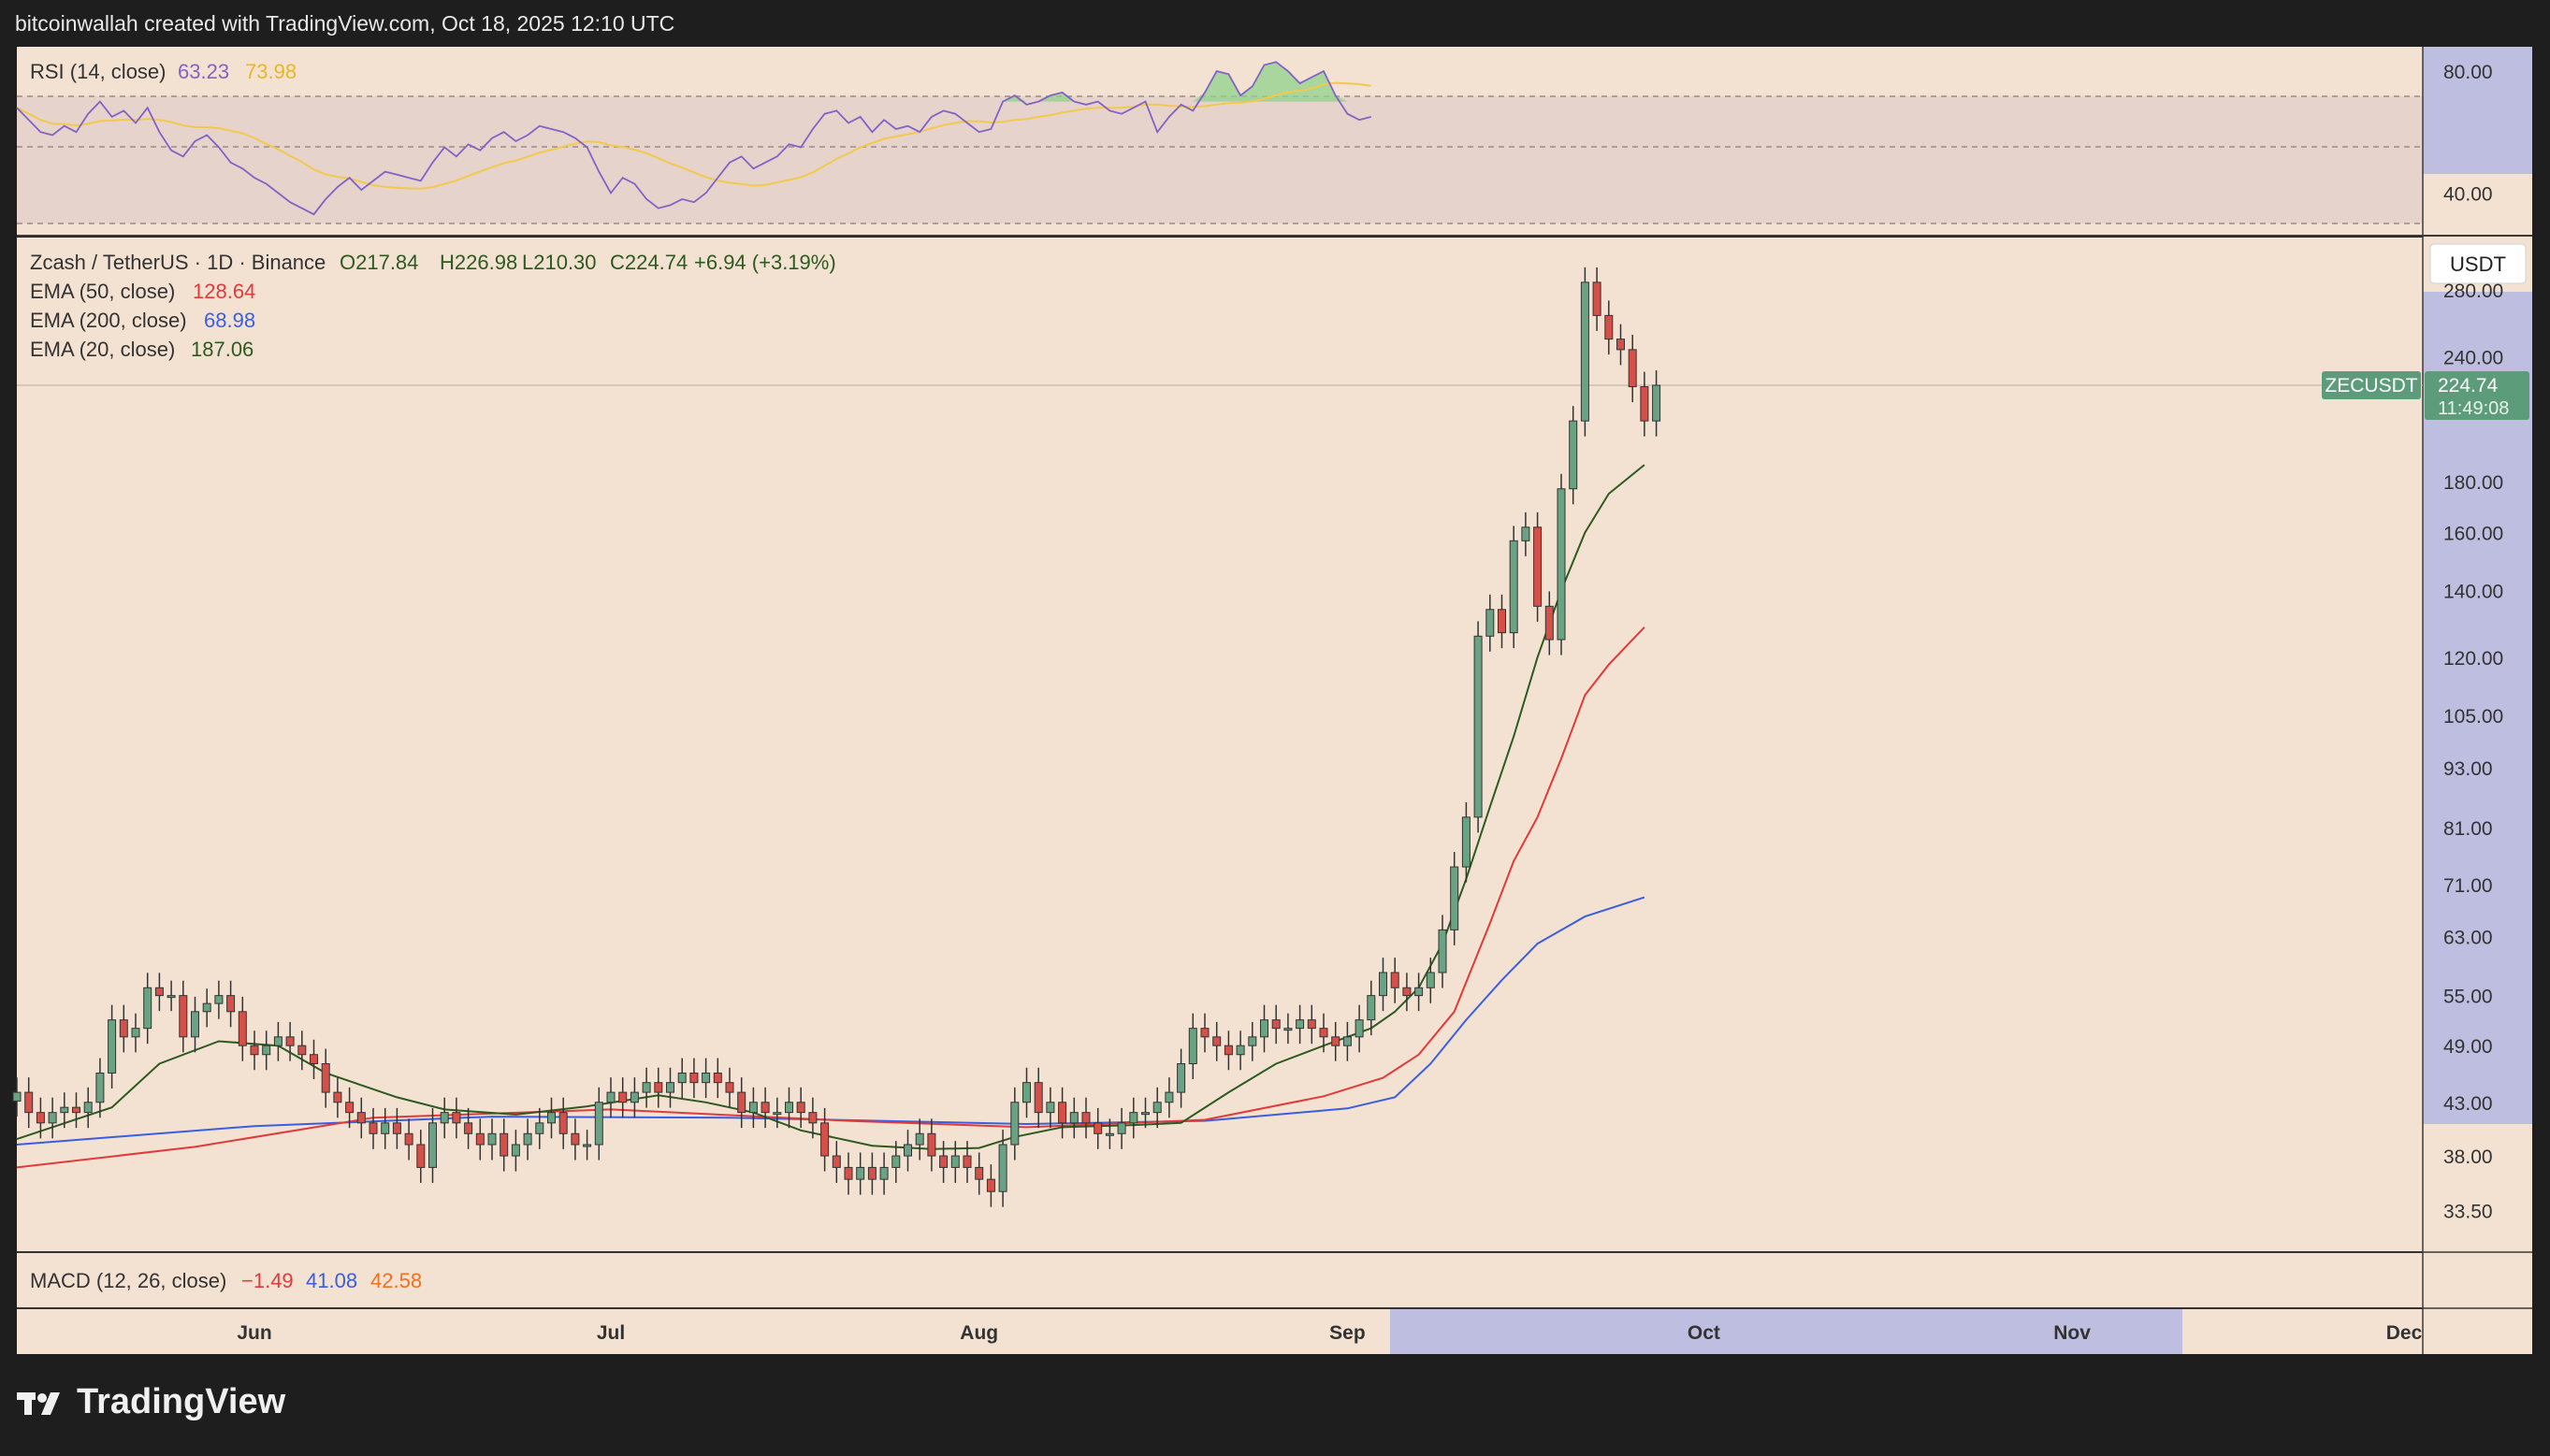 Image resolution: width=2550 pixels, height=1456 pixels. Describe the element at coordinates (649, 262) in the screenshot. I see `ohlc-close: C224.74` at that location.